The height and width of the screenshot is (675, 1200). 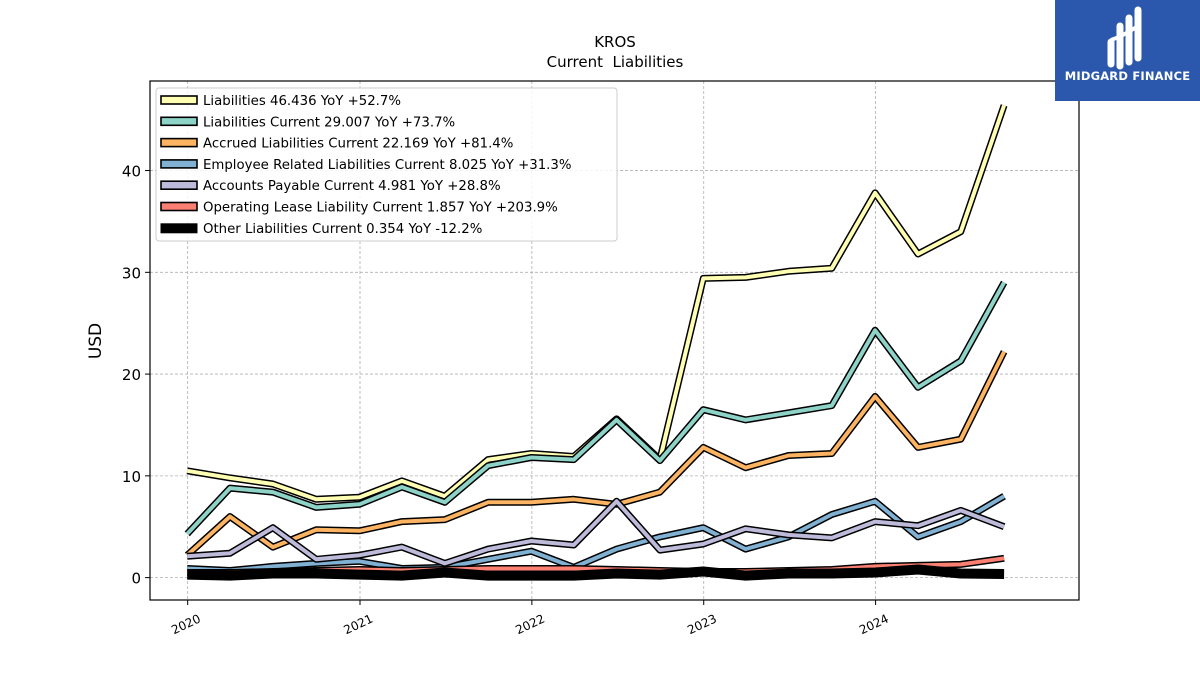 I want to click on x-tick-label: 2022, so click(x=530, y=625).